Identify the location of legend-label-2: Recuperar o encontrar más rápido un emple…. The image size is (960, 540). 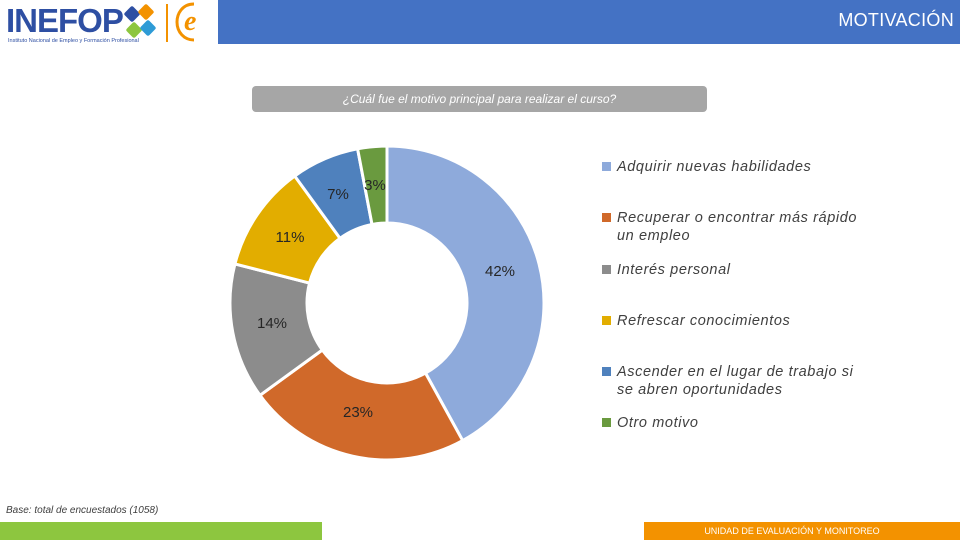
(737, 227).